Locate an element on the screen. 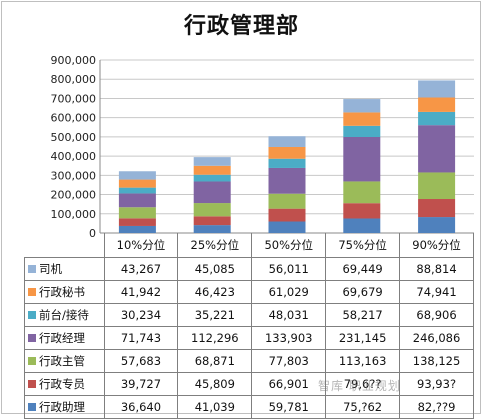 The height and width of the screenshot is (419, 483). data-cell: 35,221 is located at coordinates (215, 315).